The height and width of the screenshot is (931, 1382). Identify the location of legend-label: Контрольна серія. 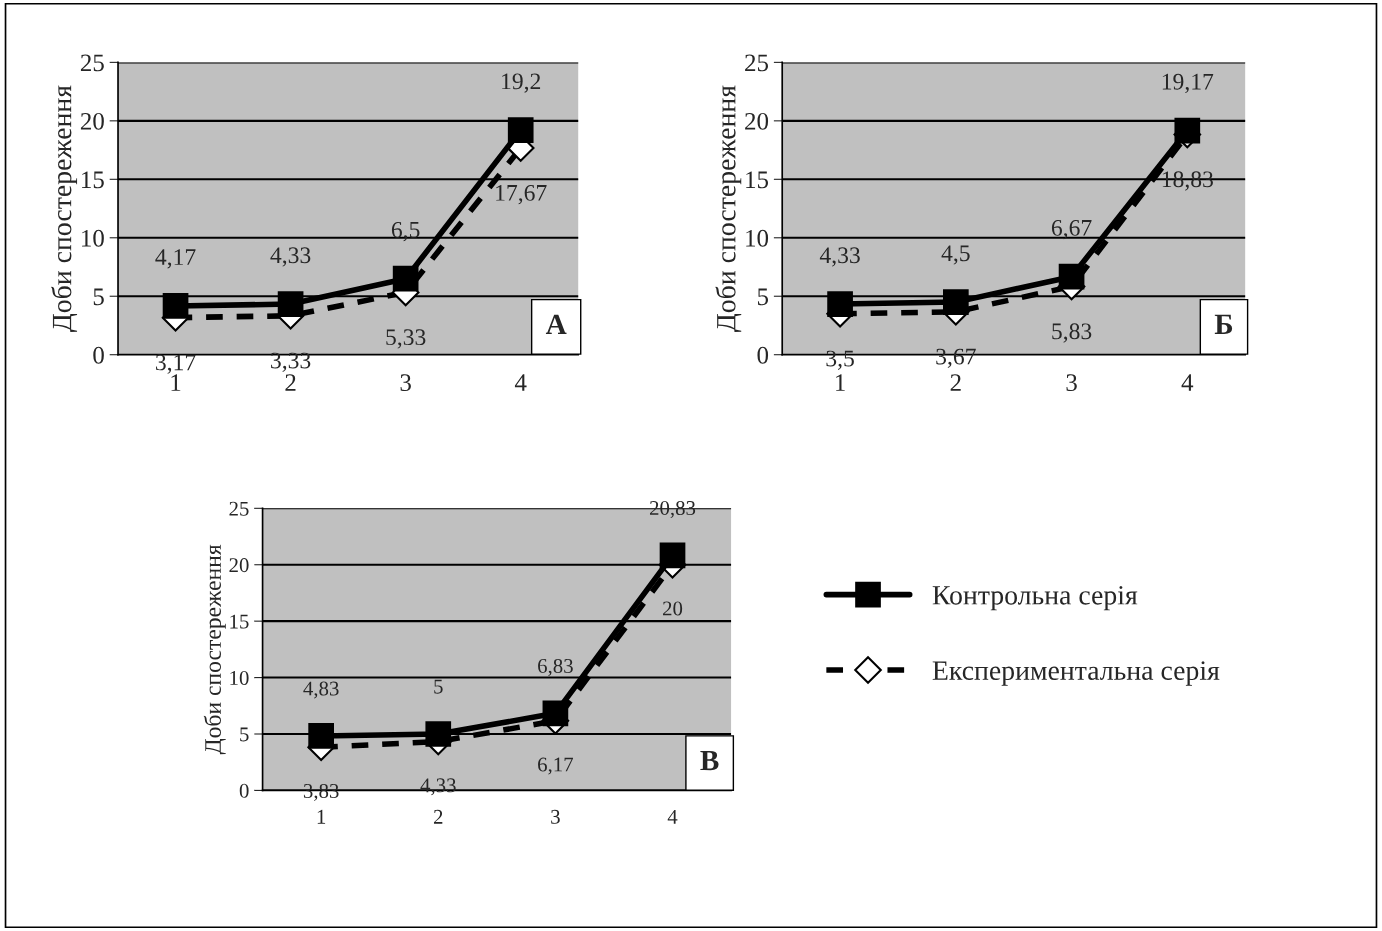
(1035, 598).